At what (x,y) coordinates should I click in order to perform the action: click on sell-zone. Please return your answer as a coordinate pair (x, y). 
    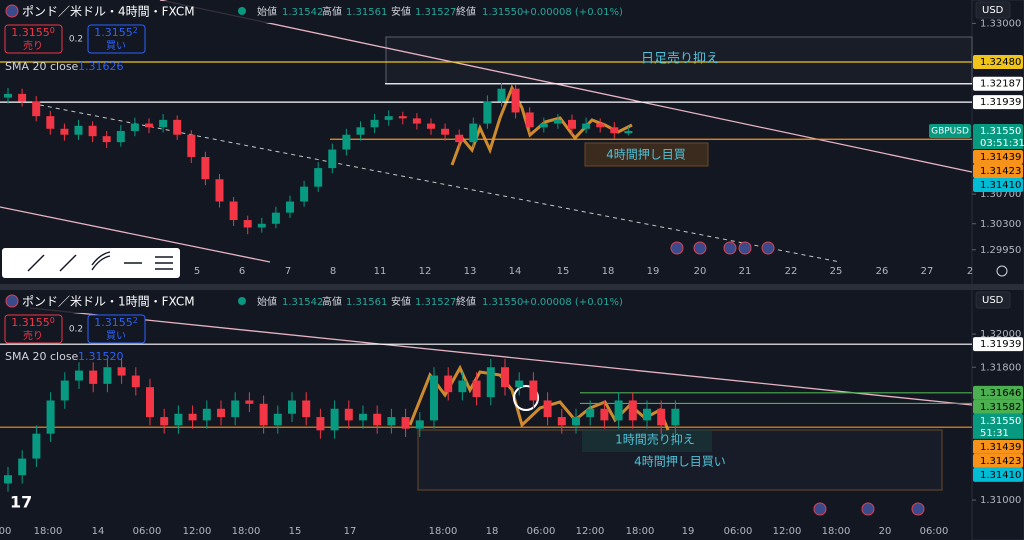
    Looking at the image, I should click on (647, 441).